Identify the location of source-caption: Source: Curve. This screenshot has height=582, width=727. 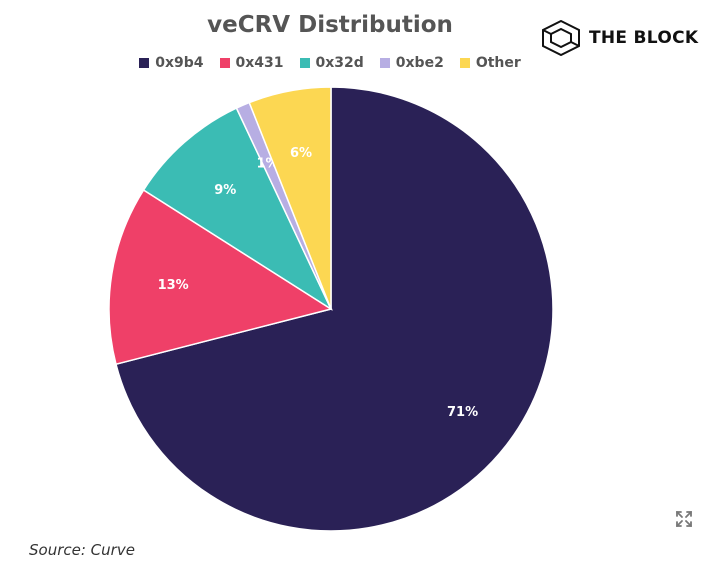
(82, 550).